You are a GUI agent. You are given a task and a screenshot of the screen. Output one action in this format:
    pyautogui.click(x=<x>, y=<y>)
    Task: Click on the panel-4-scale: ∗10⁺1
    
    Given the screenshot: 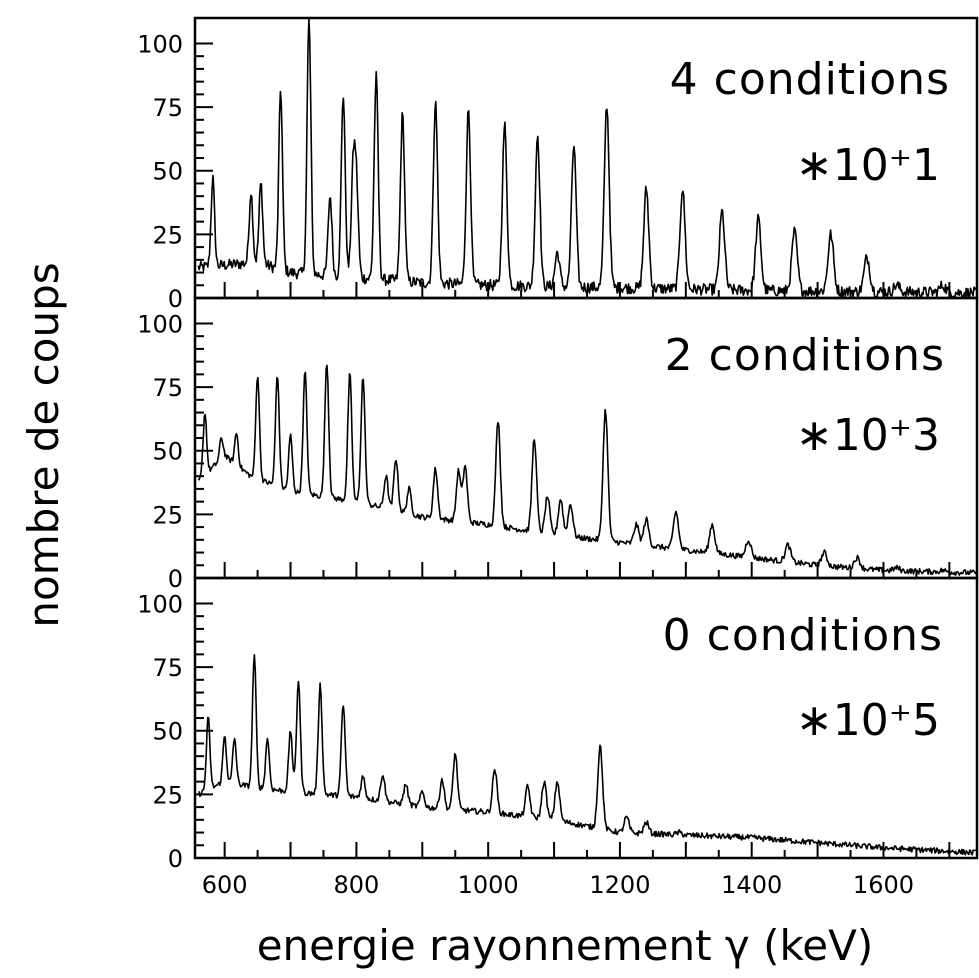 What is the action you would take?
    pyautogui.click(x=868, y=165)
    